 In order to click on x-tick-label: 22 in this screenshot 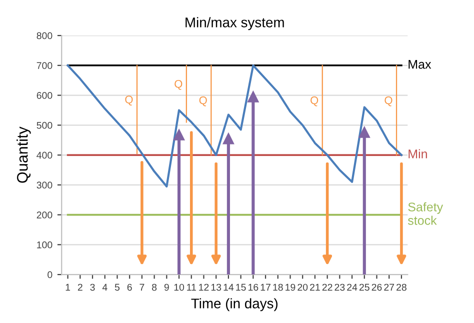, I will do `click(327, 287)`.